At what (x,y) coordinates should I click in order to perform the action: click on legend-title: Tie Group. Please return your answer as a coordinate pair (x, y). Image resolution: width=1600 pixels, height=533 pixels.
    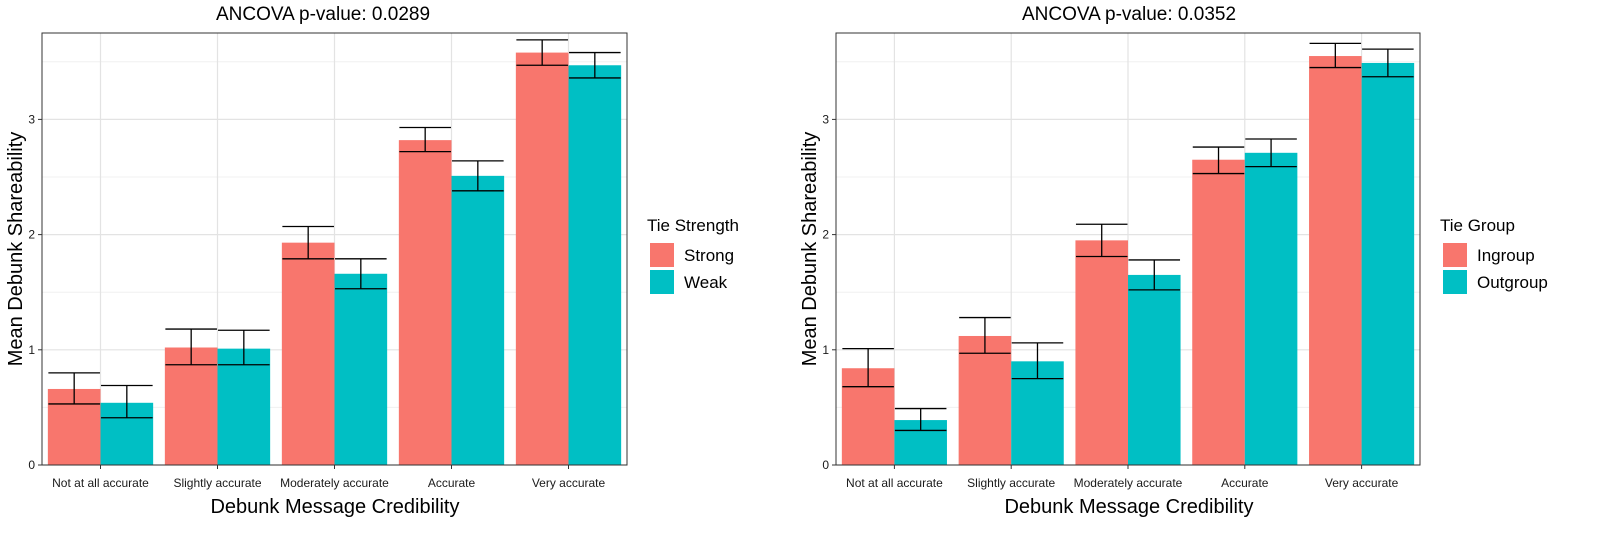
    Looking at the image, I should click on (1477, 225).